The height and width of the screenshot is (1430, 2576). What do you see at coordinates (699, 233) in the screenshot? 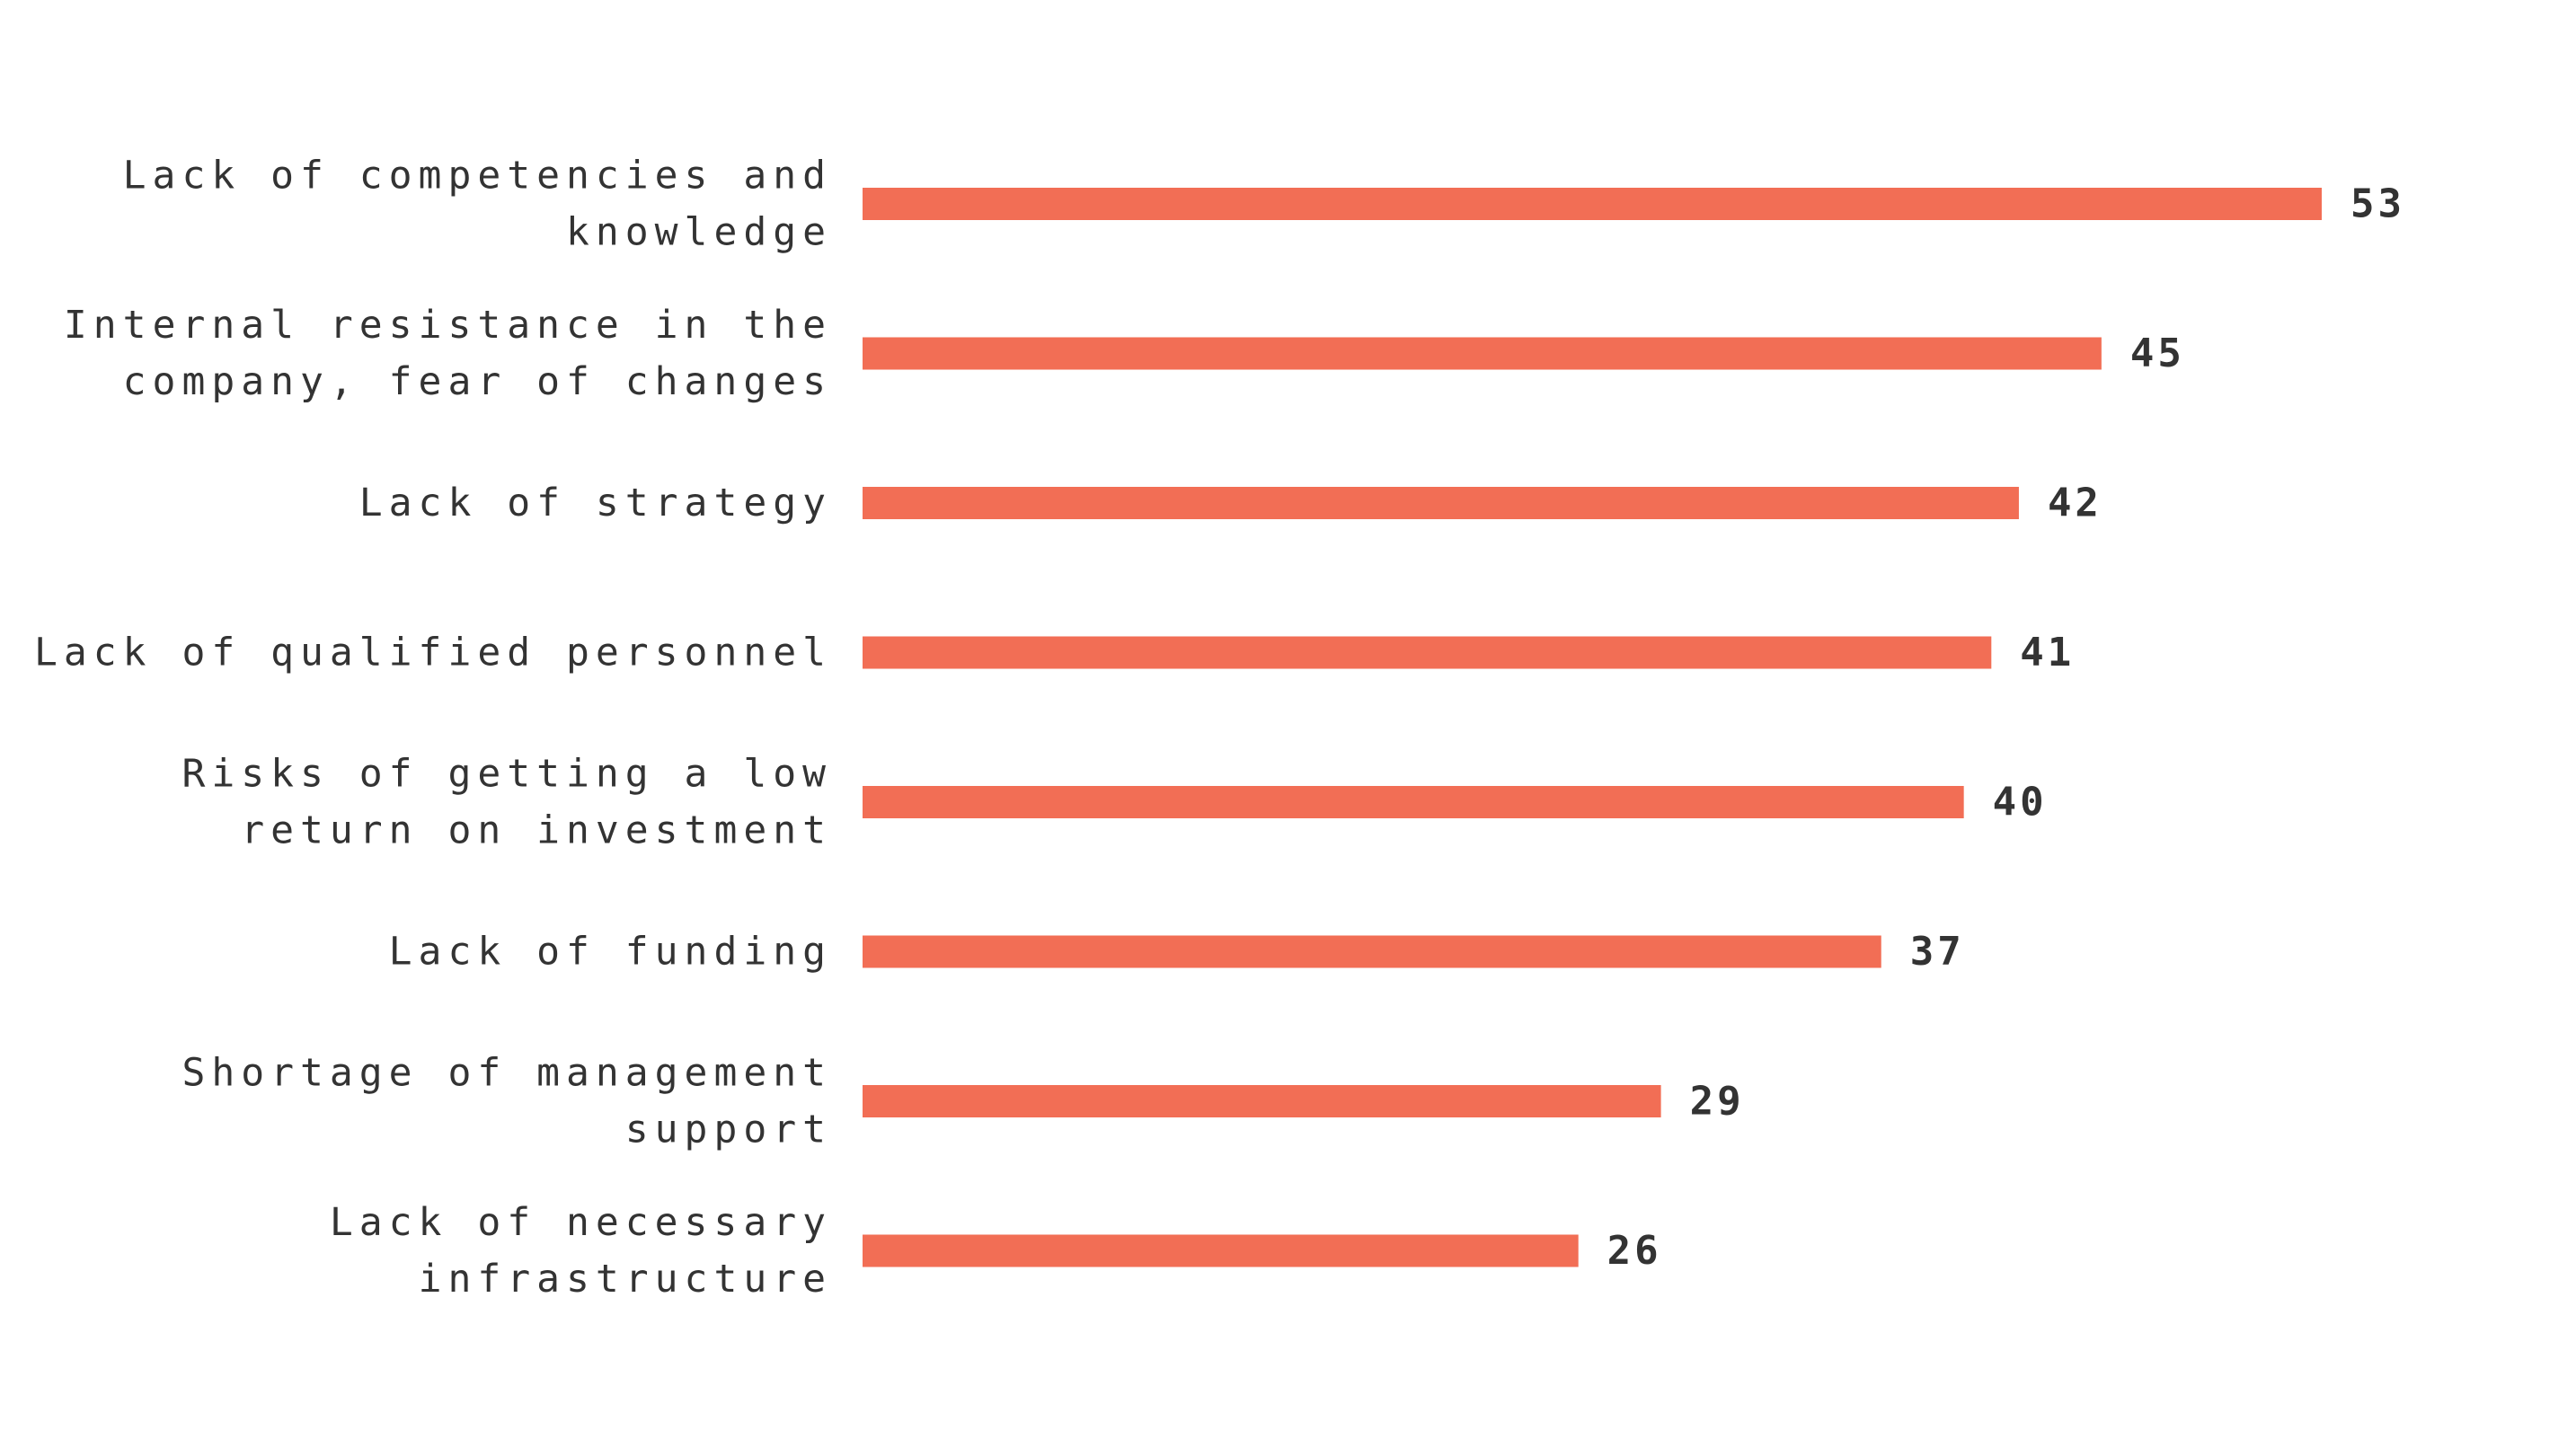
I see `category-label: knowledge` at bounding box center [699, 233].